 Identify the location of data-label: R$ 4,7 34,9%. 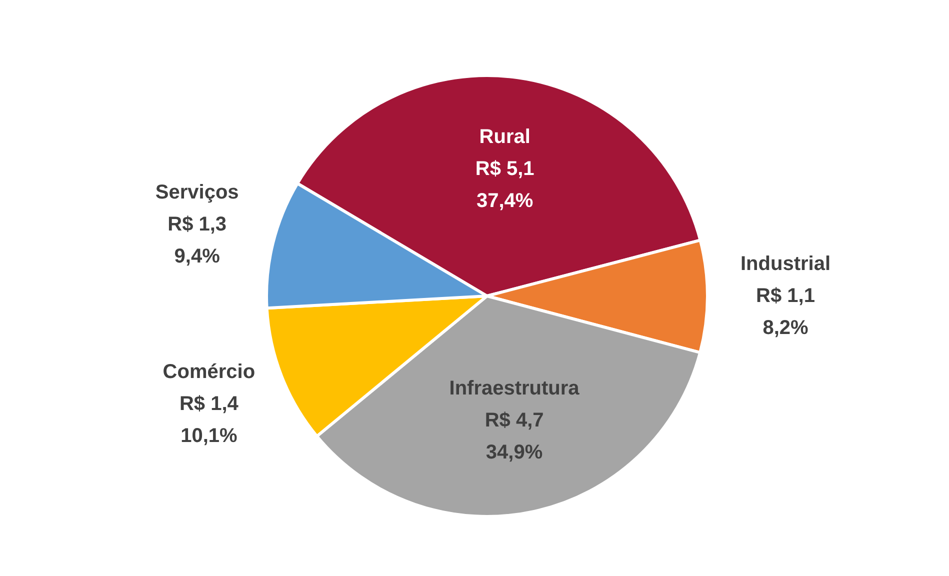
(514, 436).